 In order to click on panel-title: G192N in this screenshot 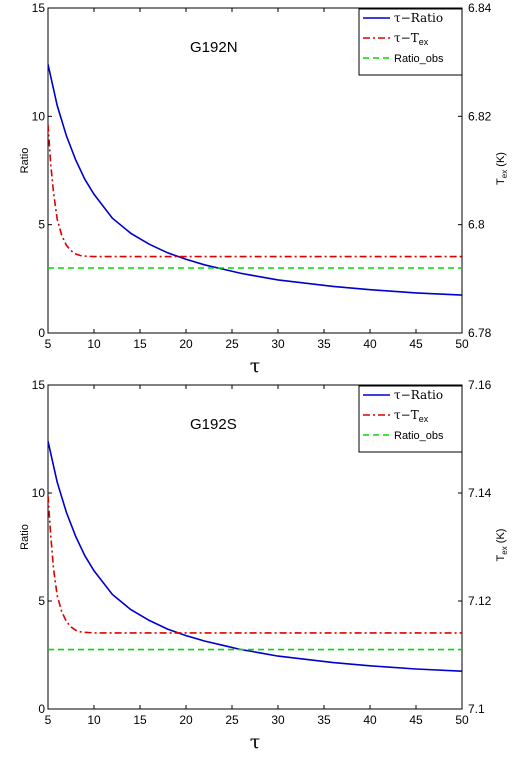, I will do `click(214, 47)`.